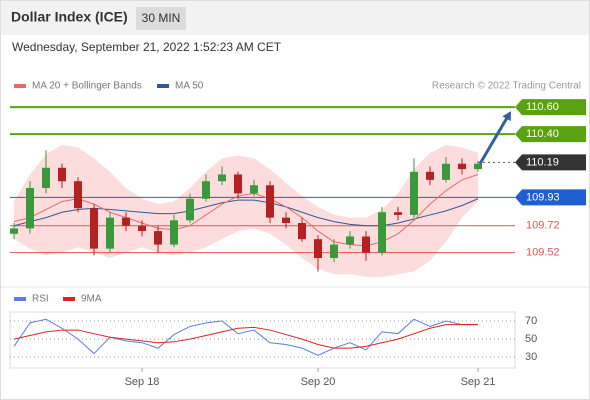  What do you see at coordinates (69, 17) in the screenshot?
I see `chart-title: Dollar Index (ICE)` at bounding box center [69, 17].